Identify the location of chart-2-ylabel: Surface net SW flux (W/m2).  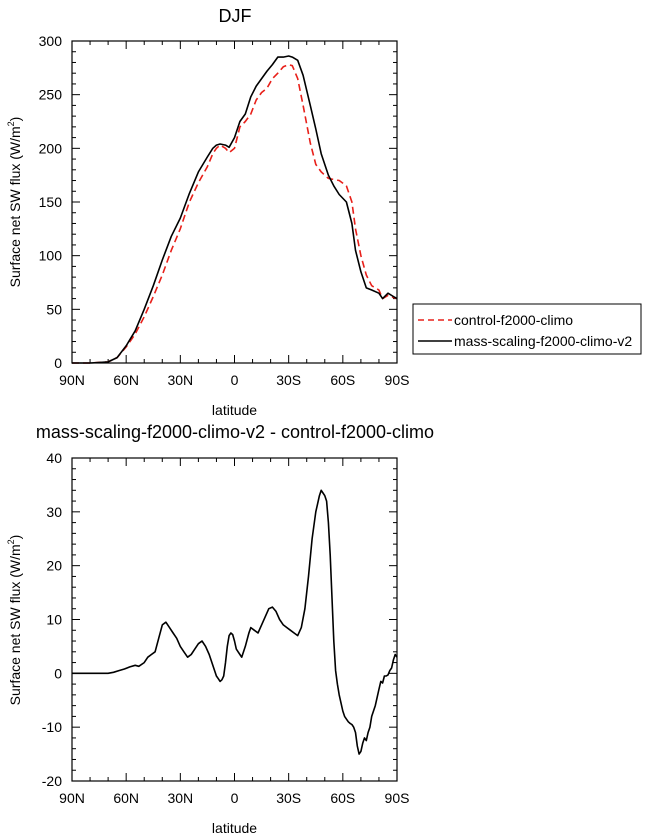
(14, 620).